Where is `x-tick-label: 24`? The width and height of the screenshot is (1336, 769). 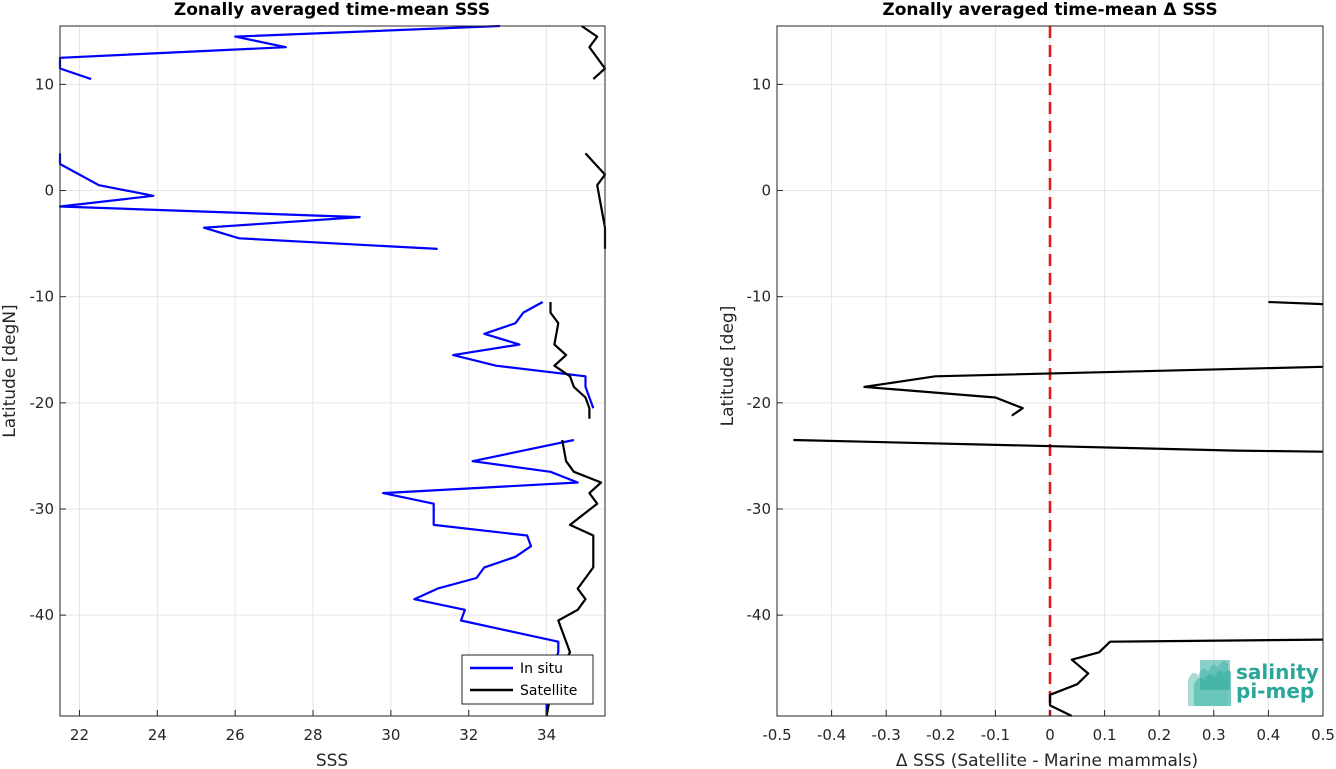 x-tick-label: 24 is located at coordinates (157, 735).